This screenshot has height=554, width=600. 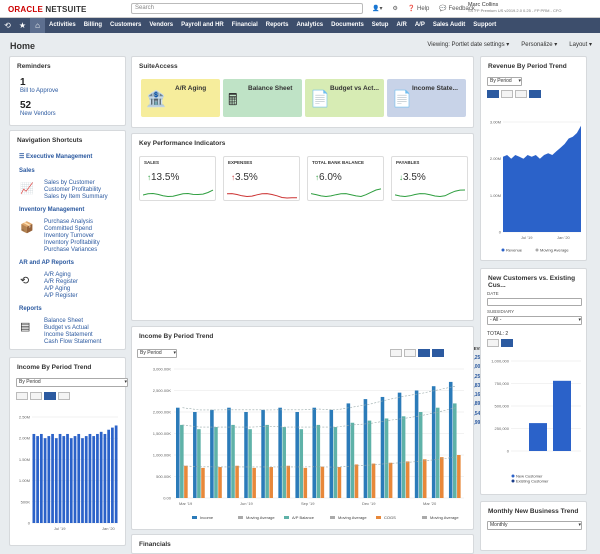 What do you see at coordinates (534, 320) in the screenshot?
I see `subsidiary-select: - All - ▾` at bounding box center [534, 320].